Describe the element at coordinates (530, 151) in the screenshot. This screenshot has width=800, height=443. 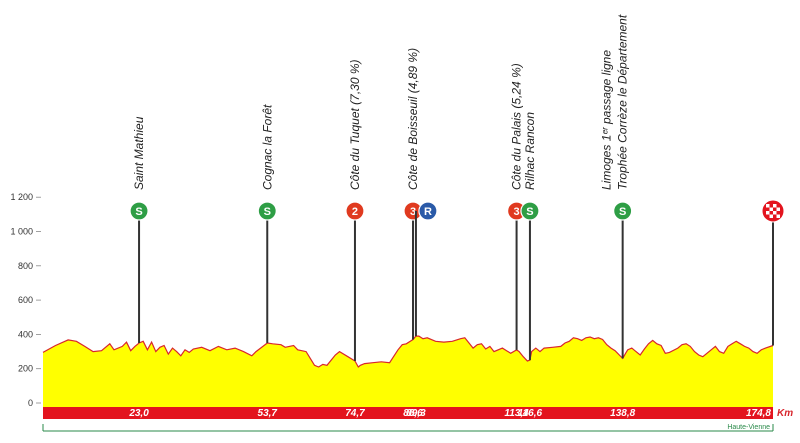
I see `place-label: Rilhac Rancon` at that location.